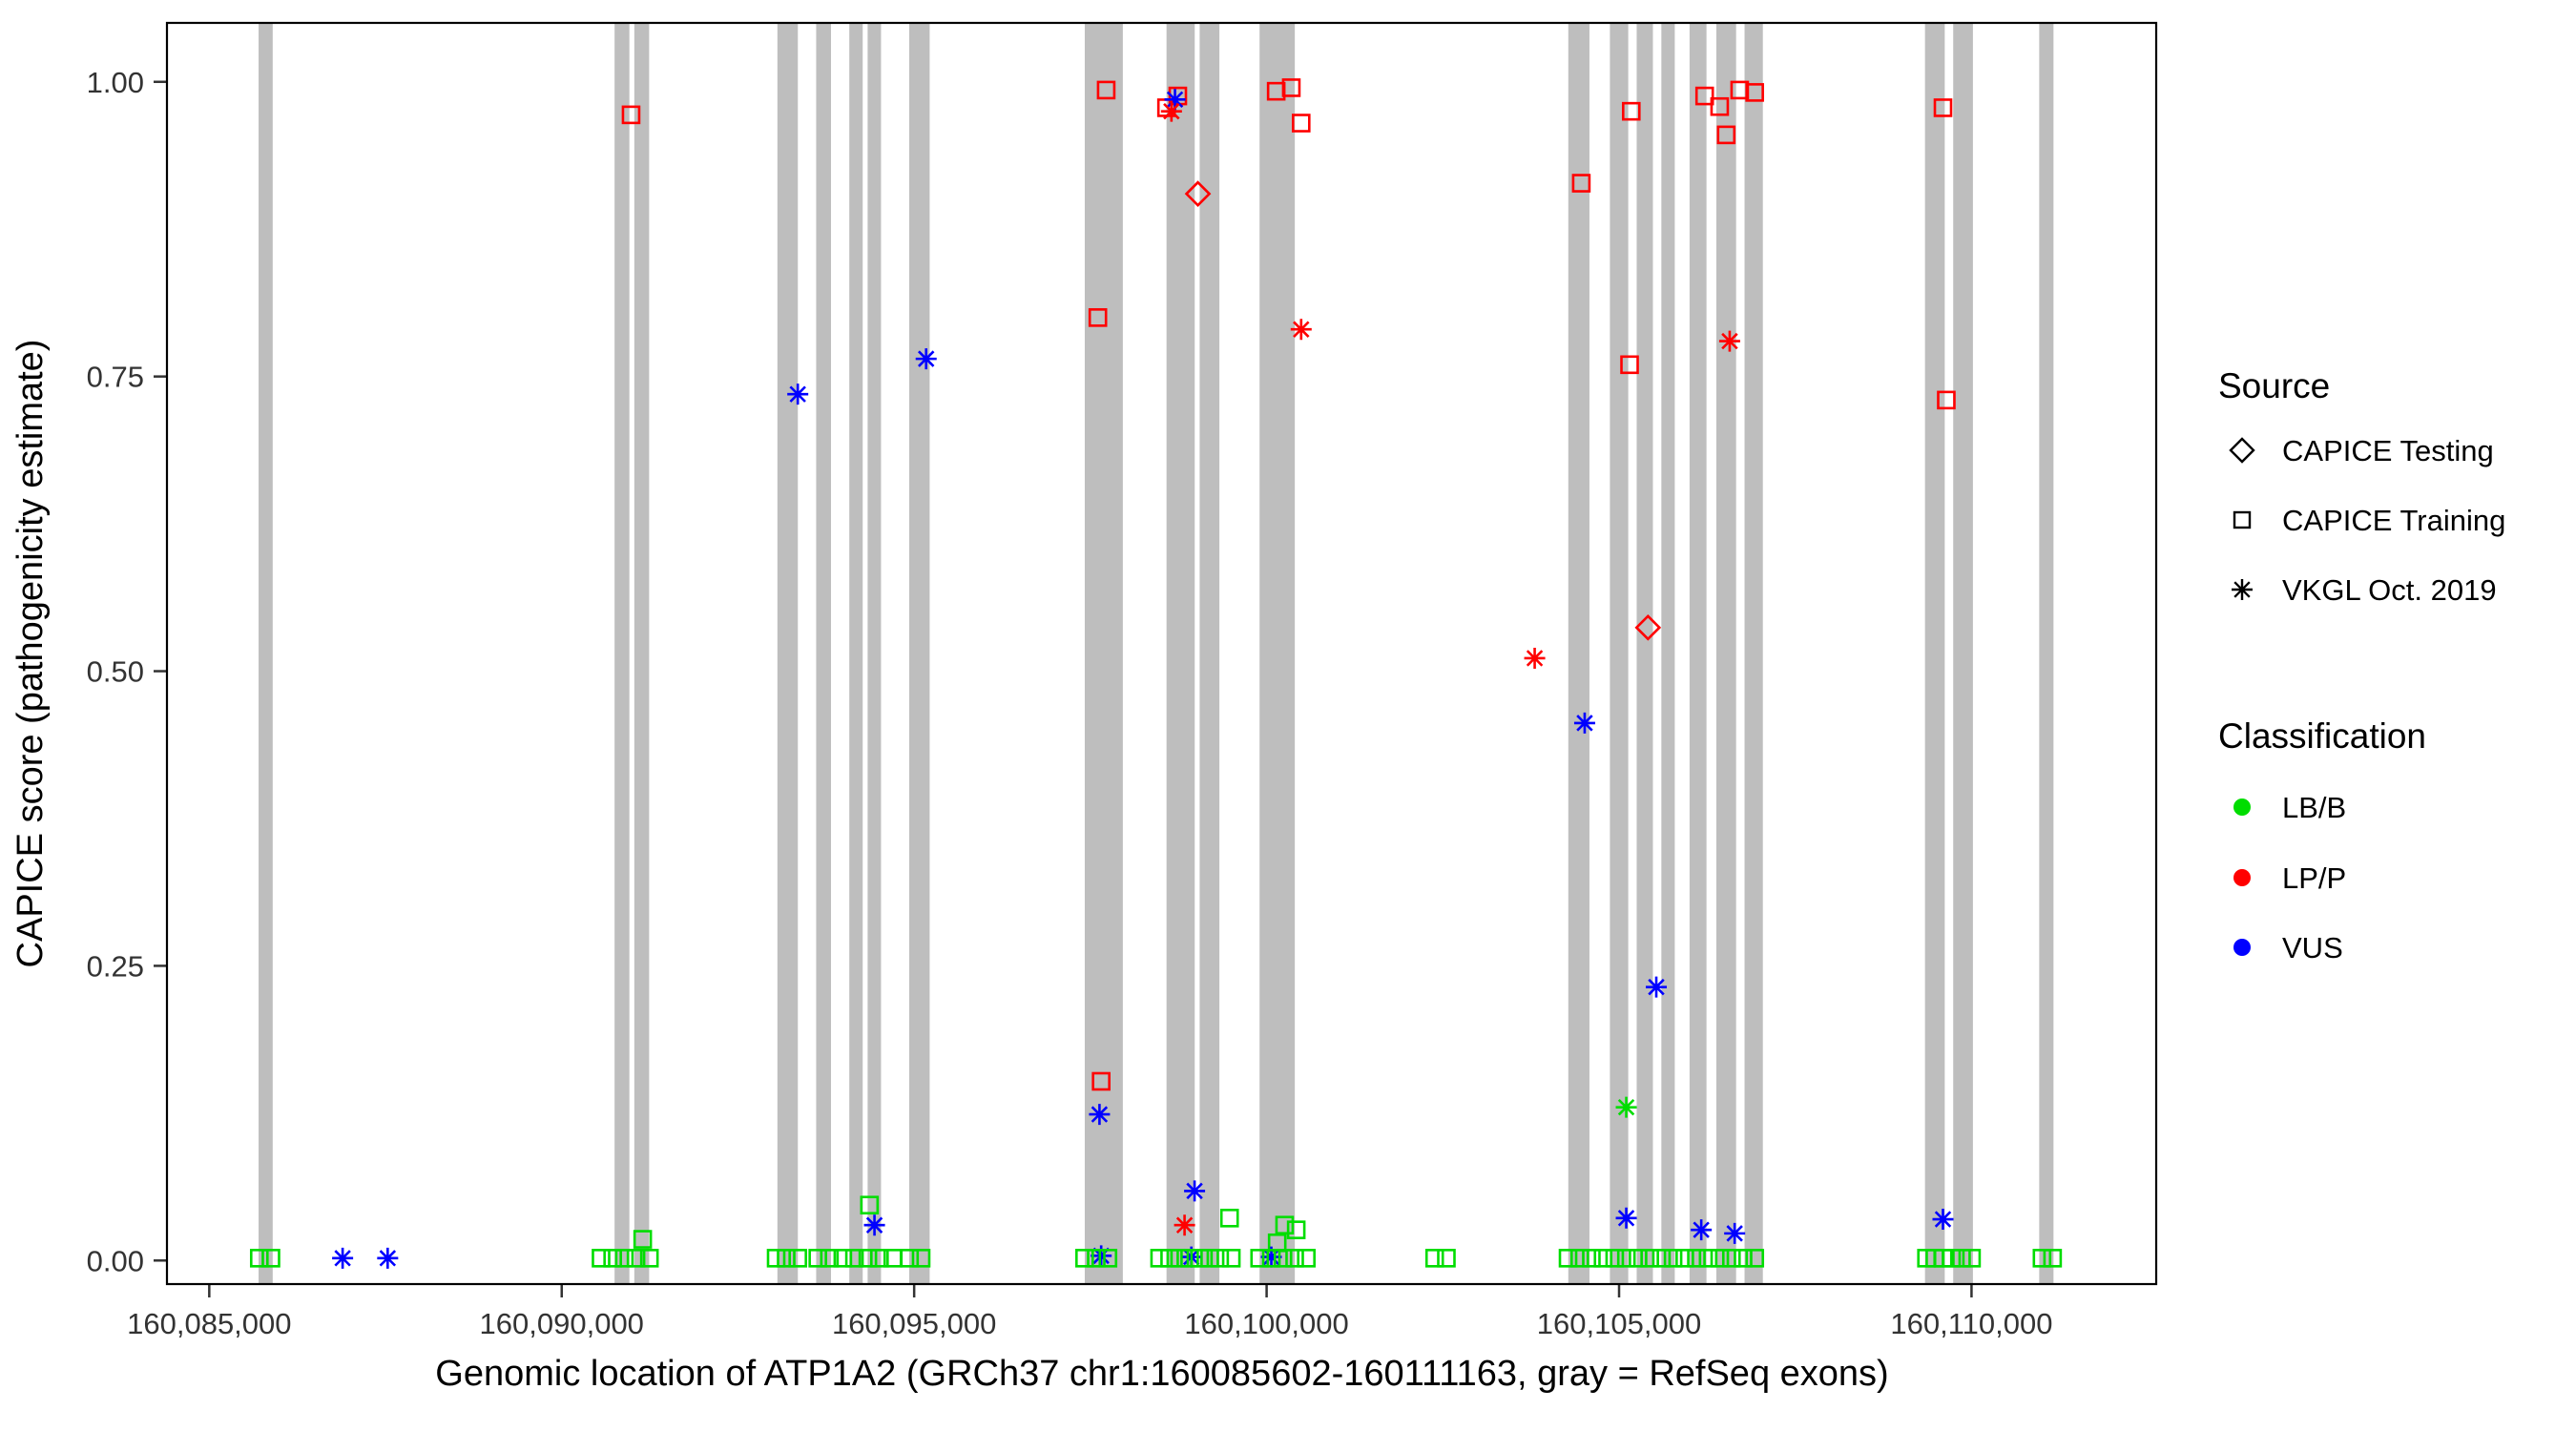  What do you see at coordinates (30, 654) in the screenshot?
I see `y-axis-title: CAPICE score (pathogenicity estimate)` at bounding box center [30, 654].